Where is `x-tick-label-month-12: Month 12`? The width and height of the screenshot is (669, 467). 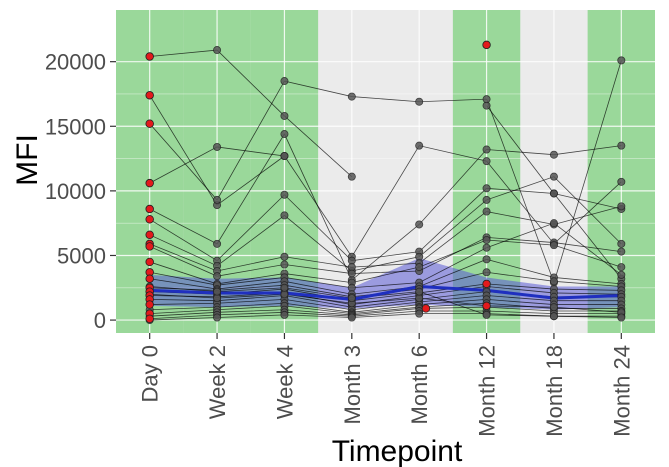 x-tick-label-month-12: Month 12 is located at coordinates (487, 391).